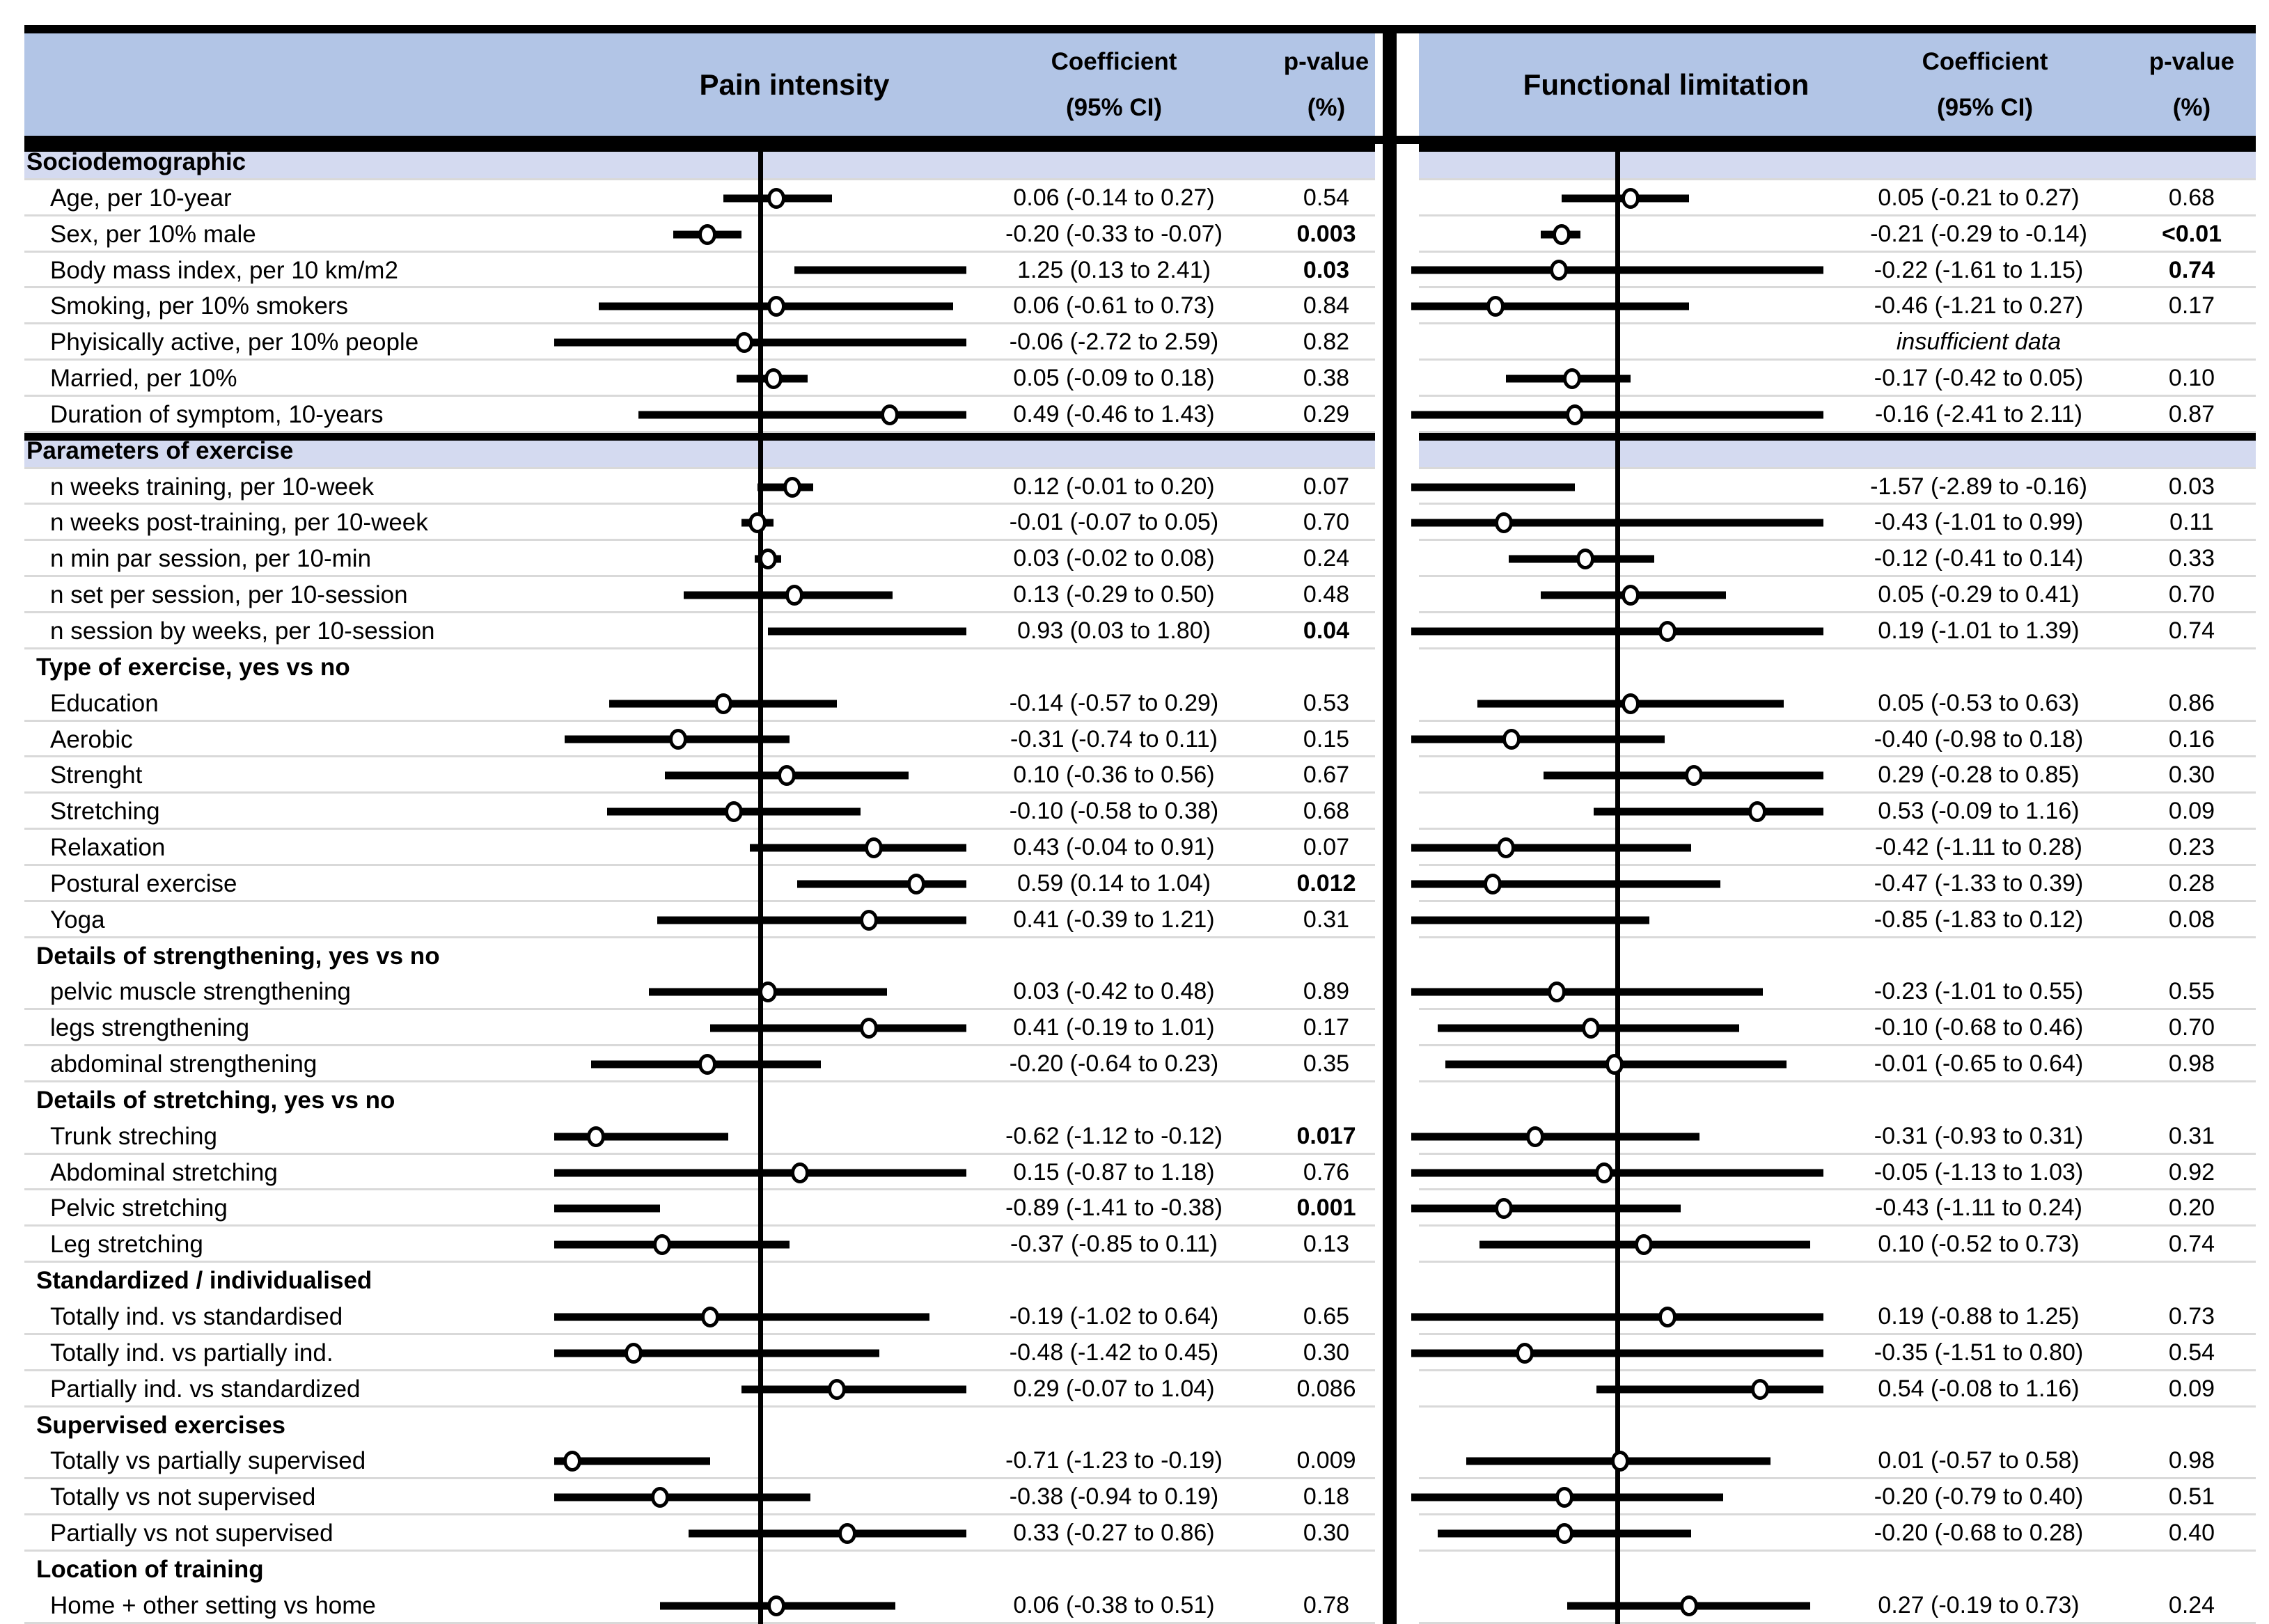  I want to click on row-label: Married, per 10%, so click(143, 379).